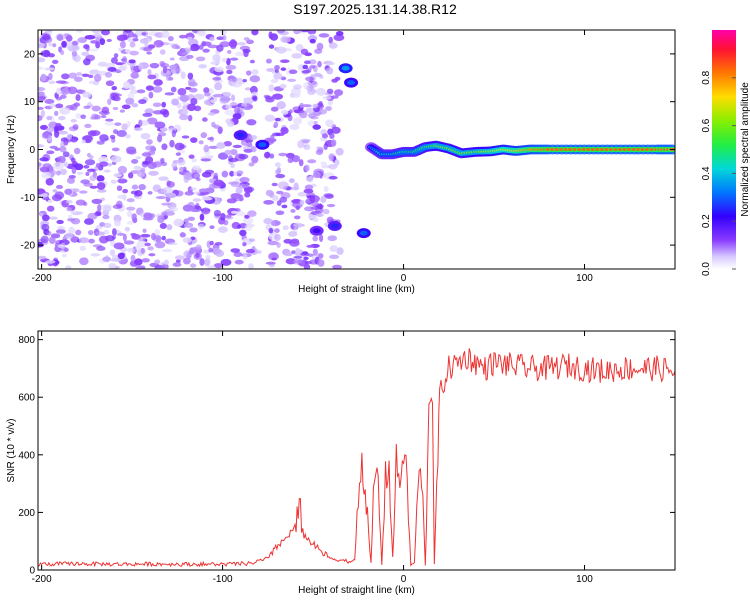 The height and width of the screenshot is (600, 750). I want to click on snr-ytick-label: 0, so click(32, 571).